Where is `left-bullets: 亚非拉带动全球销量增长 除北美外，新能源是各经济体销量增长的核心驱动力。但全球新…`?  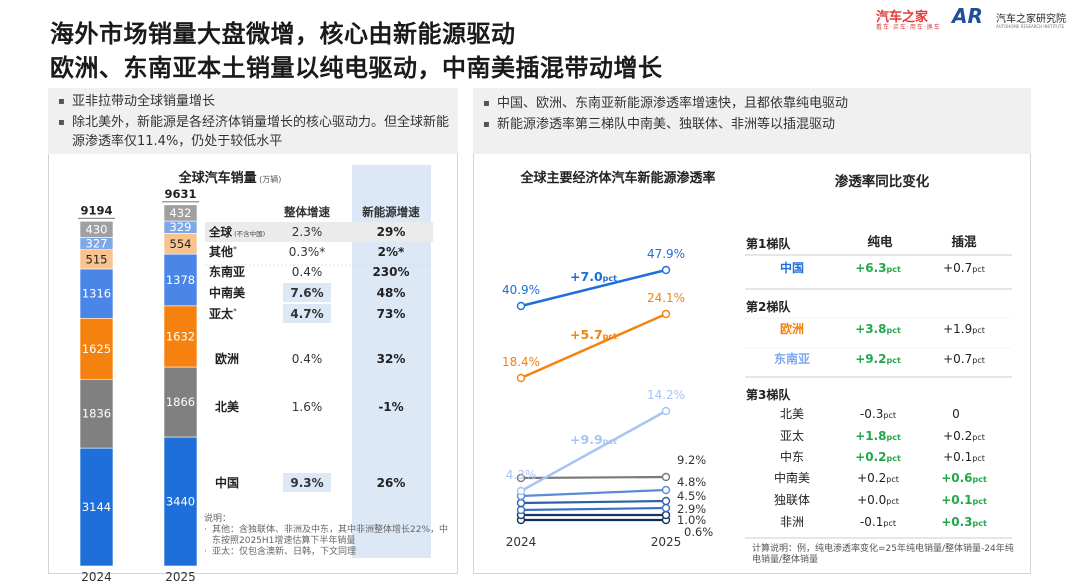
left-bullets: 亚非拉带动全球销量增长 除北美外，新能源是各经济体销量增长的核心驱动力。但全球新… is located at coordinates (253, 121).